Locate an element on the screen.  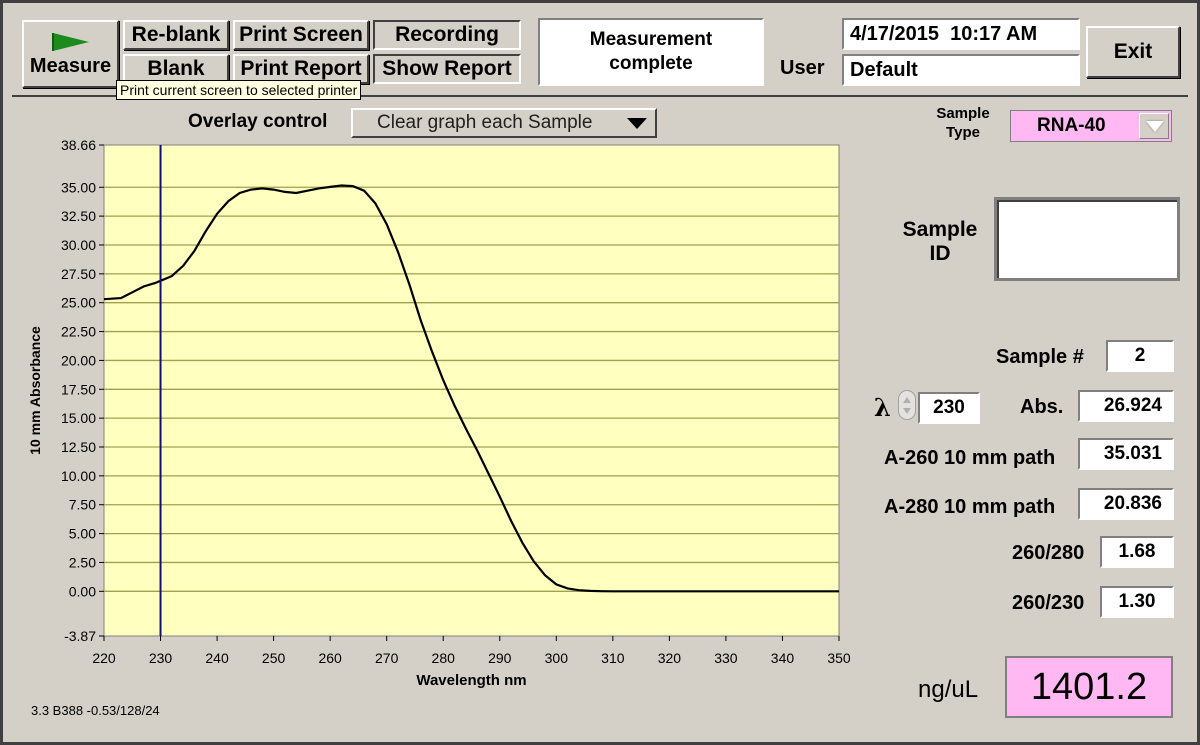
sample-type-dropdown: RNA-40 is located at coordinates (1091, 126).